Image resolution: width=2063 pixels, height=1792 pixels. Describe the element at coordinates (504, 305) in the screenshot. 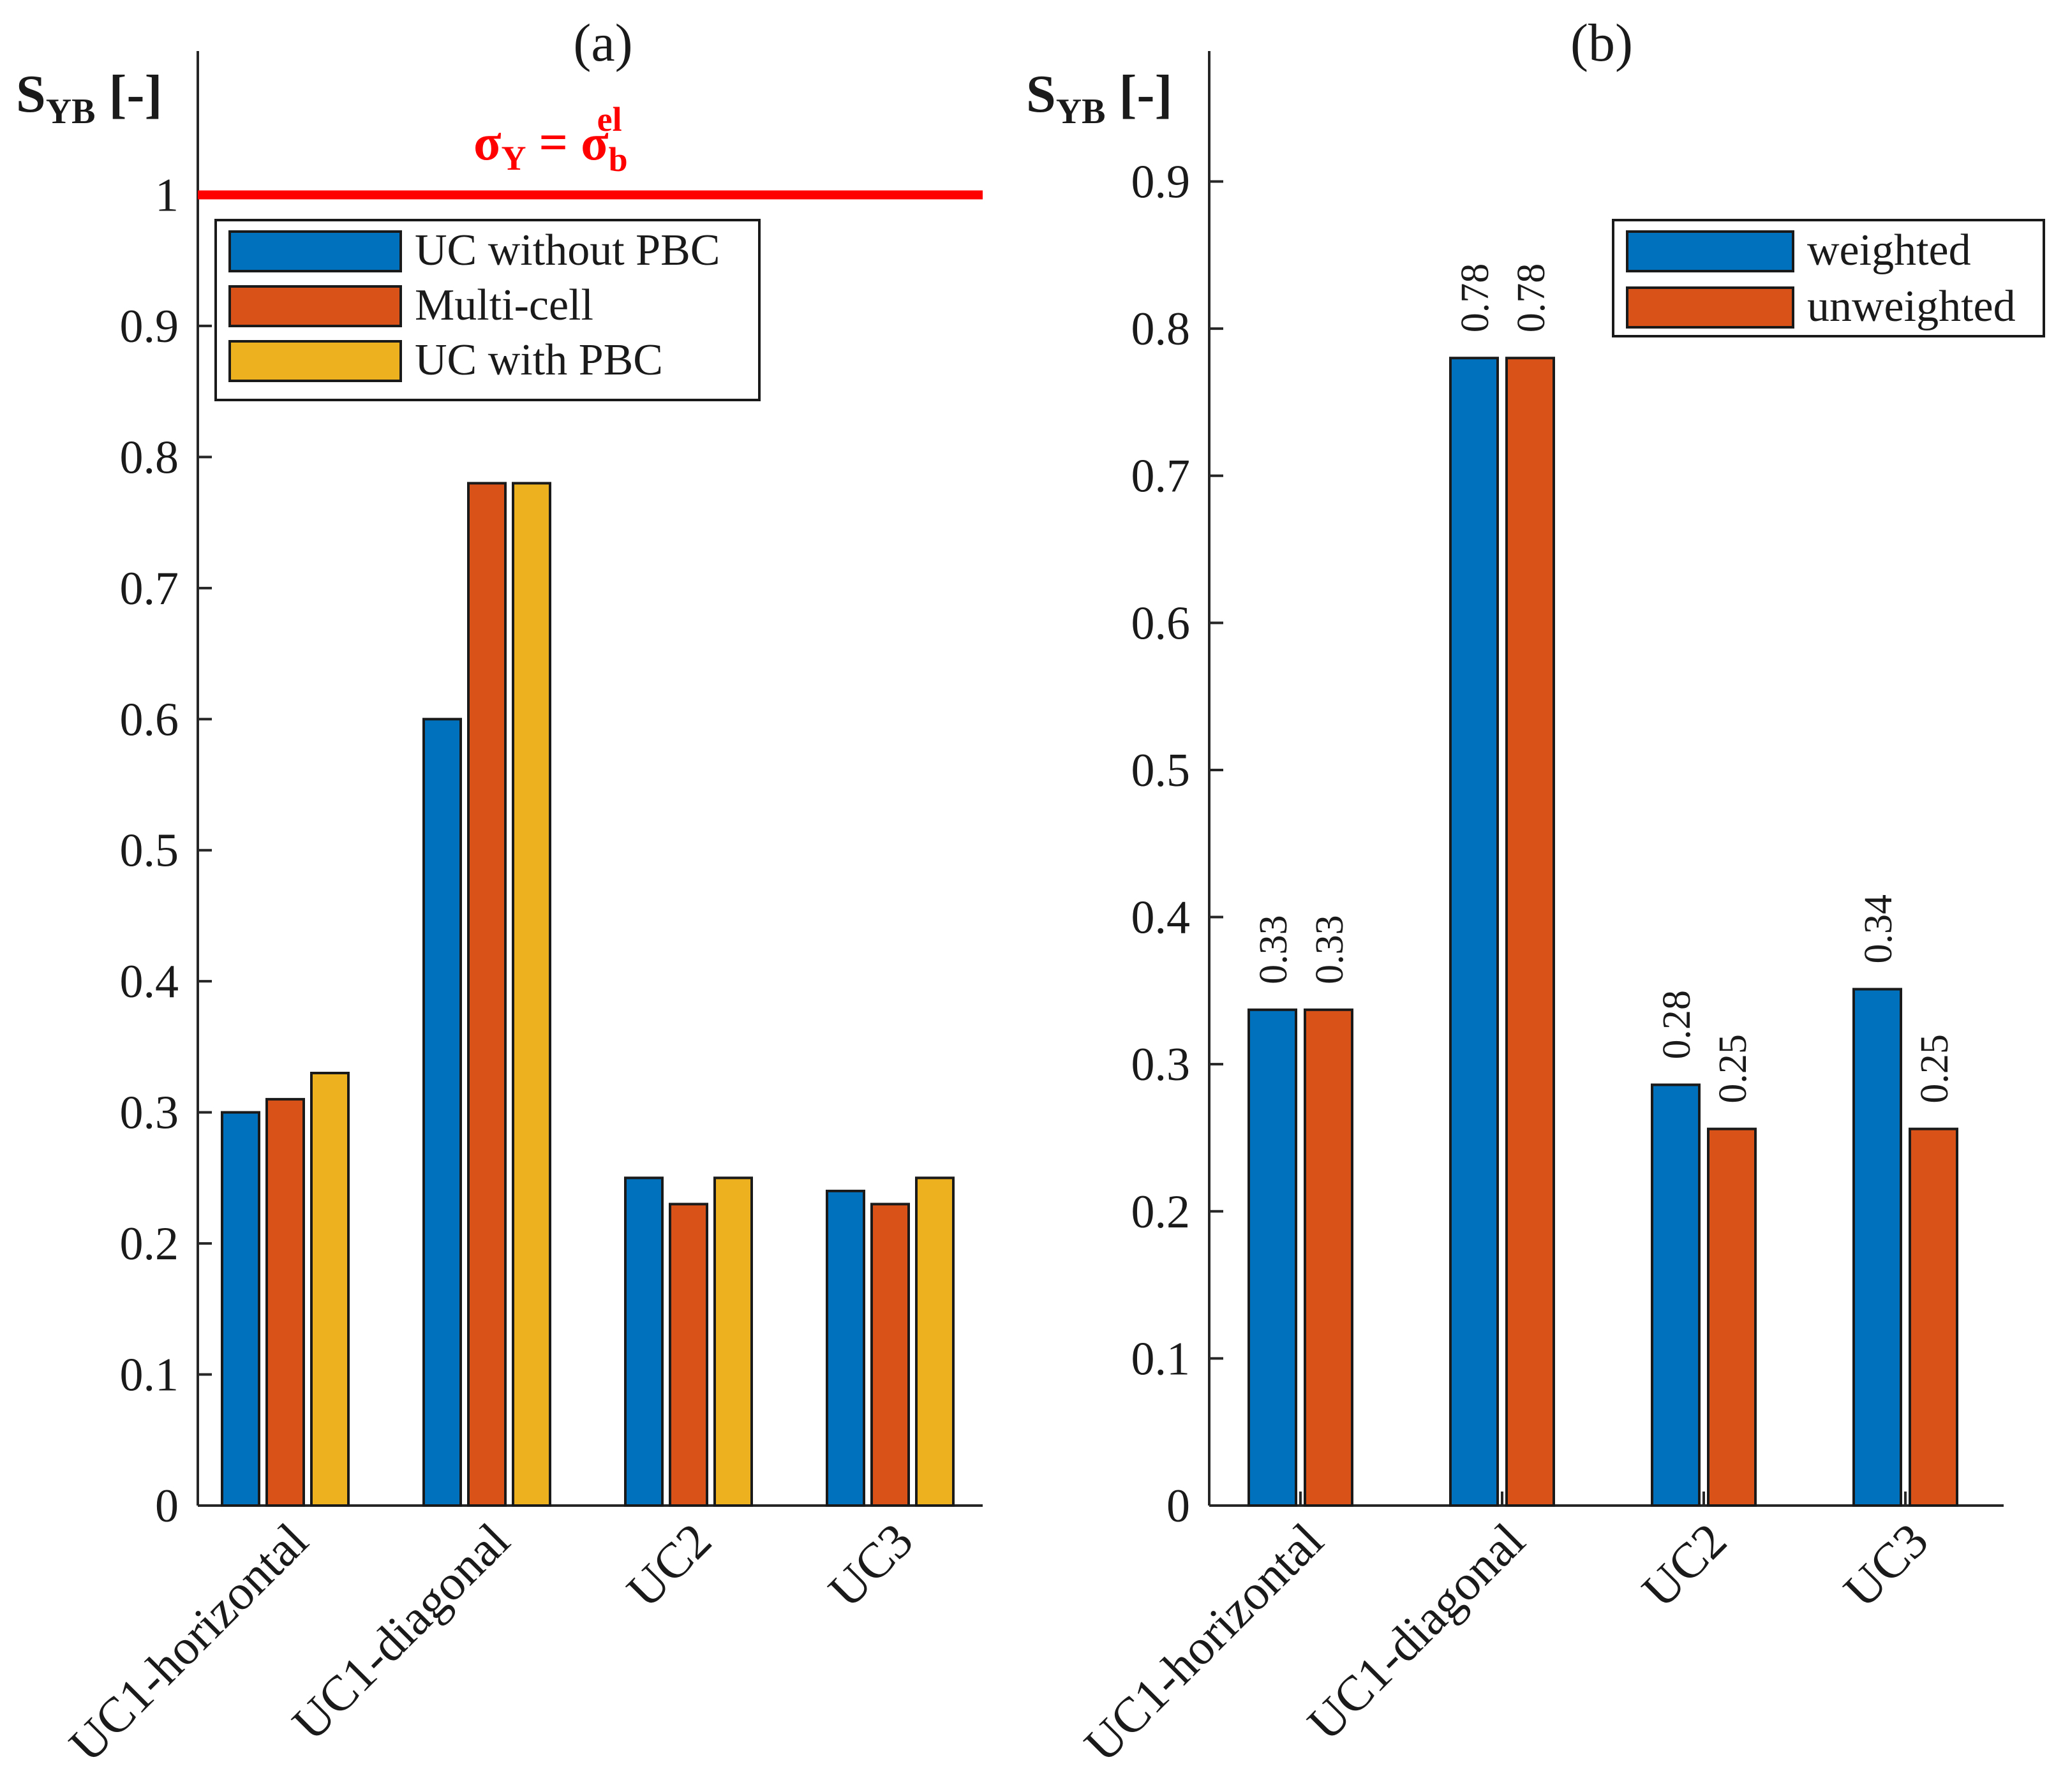

I see `legend-entry: Multi-cell` at that location.